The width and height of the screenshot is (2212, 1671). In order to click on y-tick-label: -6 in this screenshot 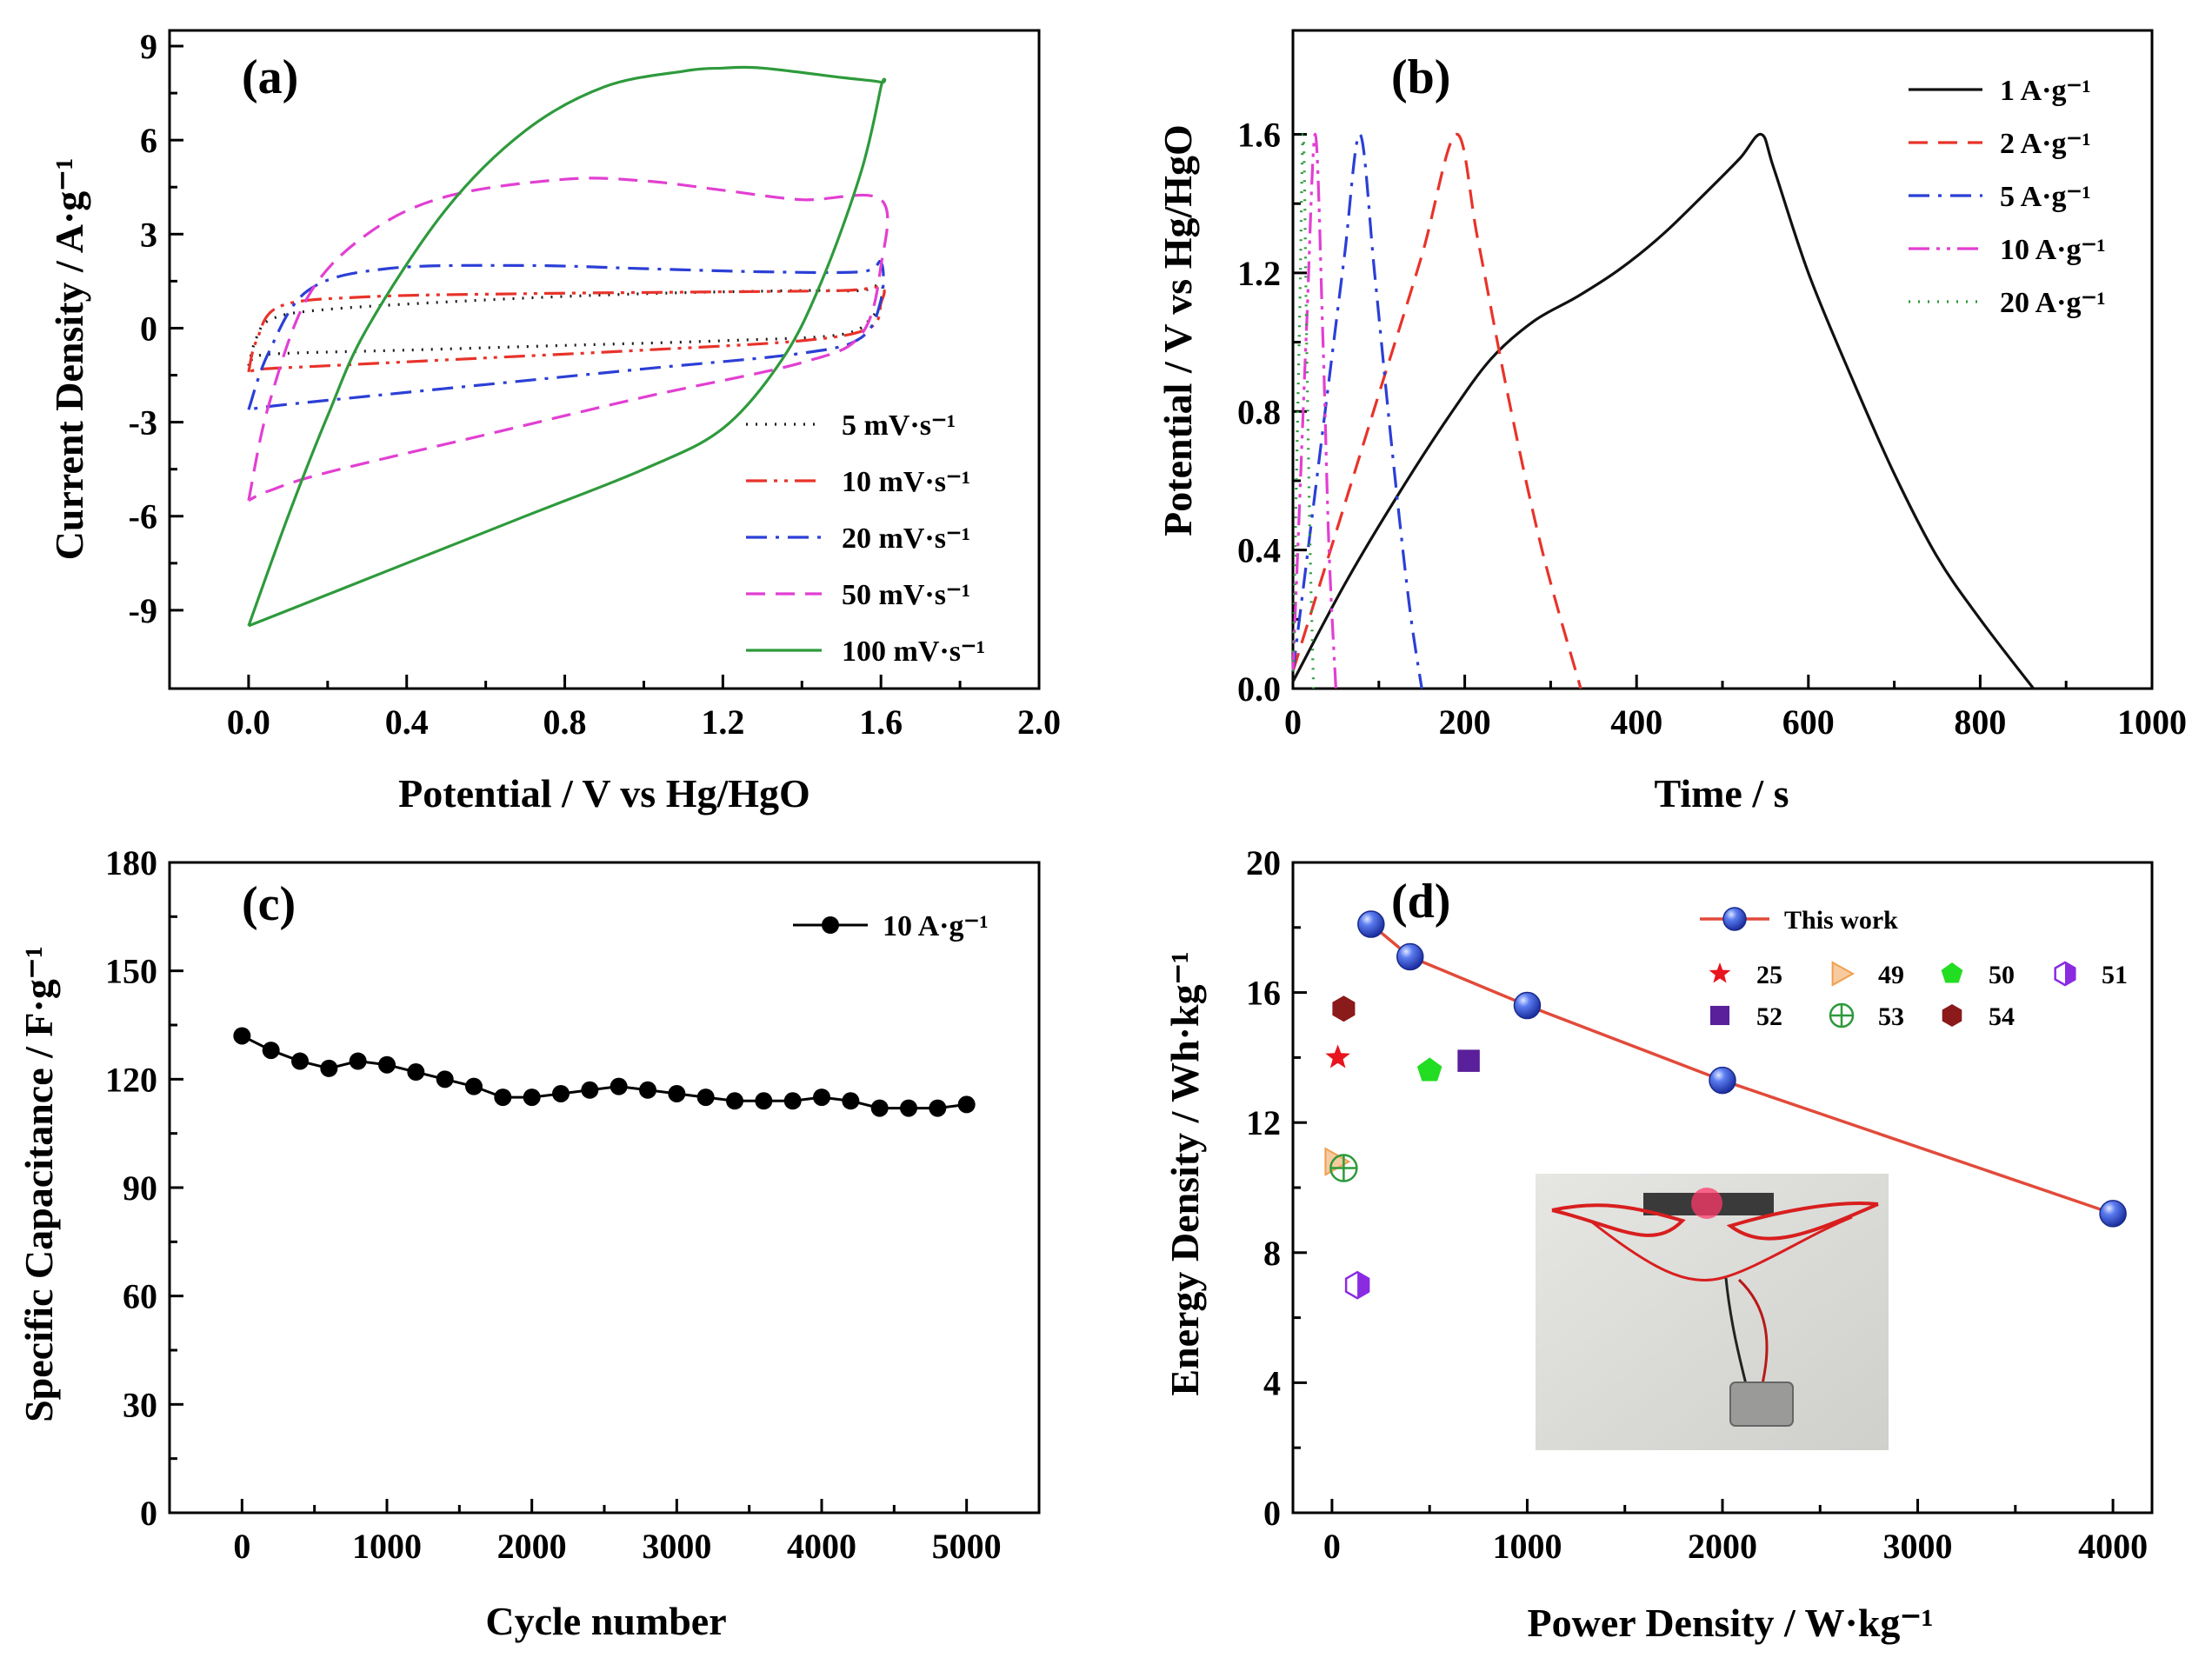, I will do `click(143, 516)`.